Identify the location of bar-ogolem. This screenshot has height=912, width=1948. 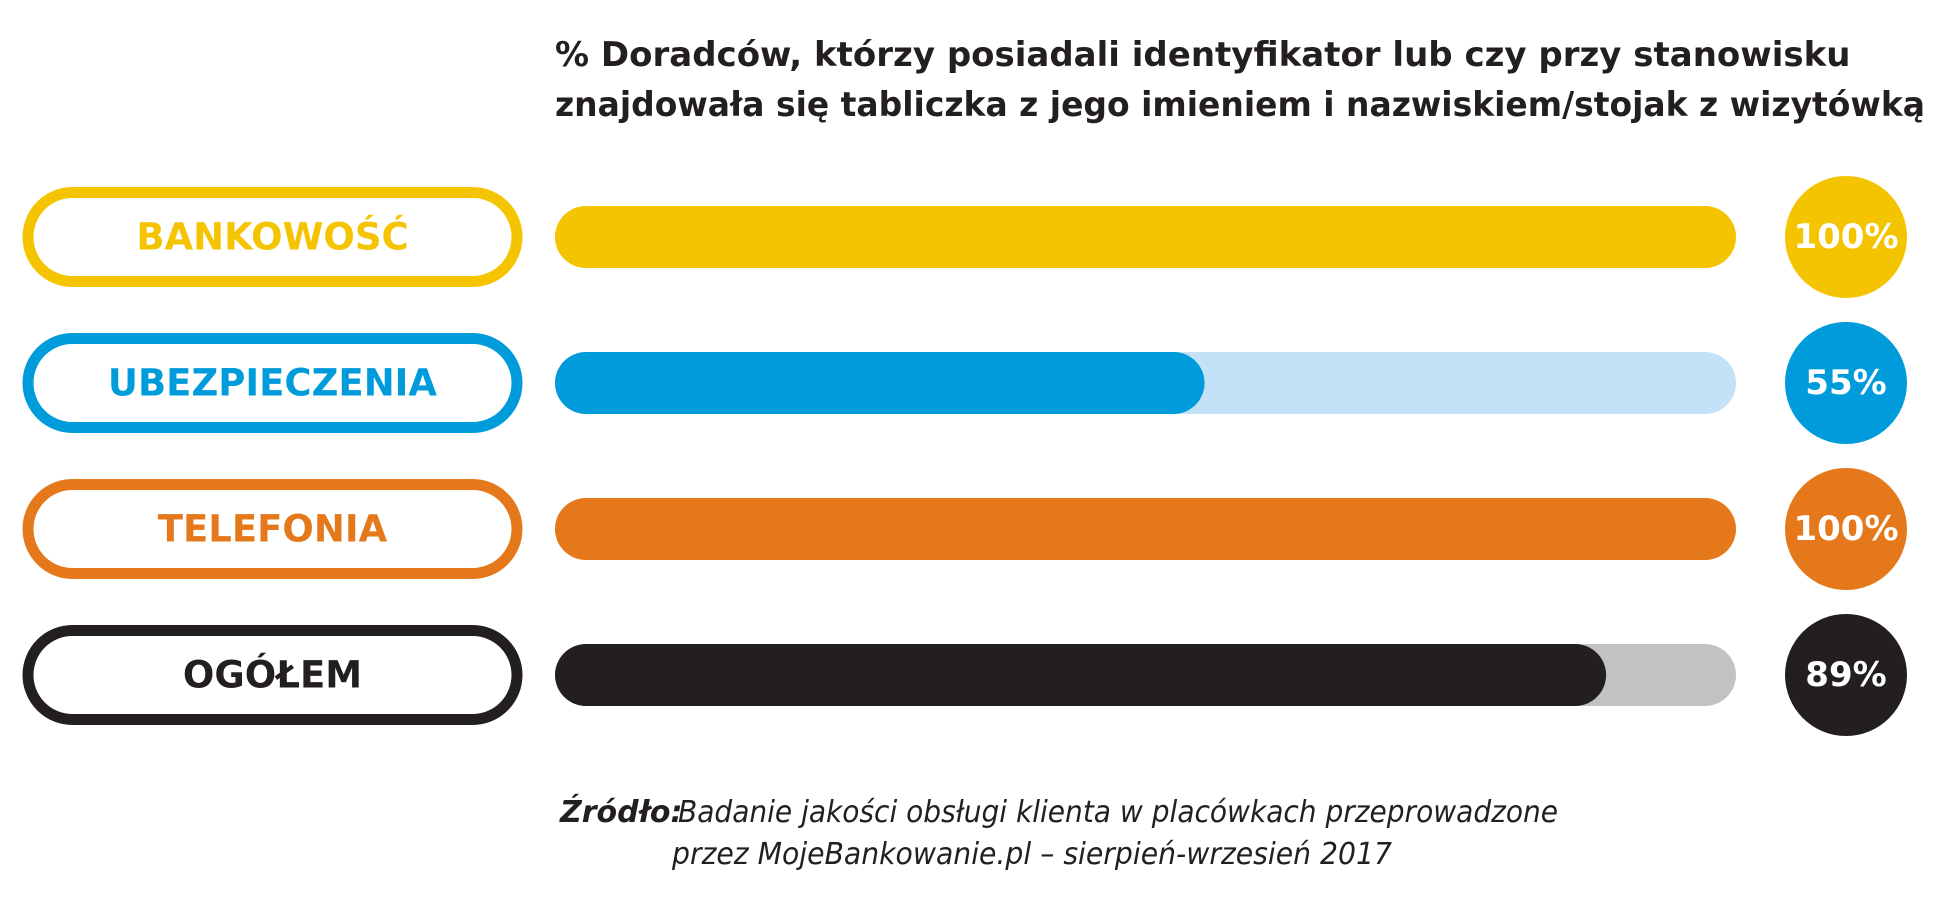
(1081, 675).